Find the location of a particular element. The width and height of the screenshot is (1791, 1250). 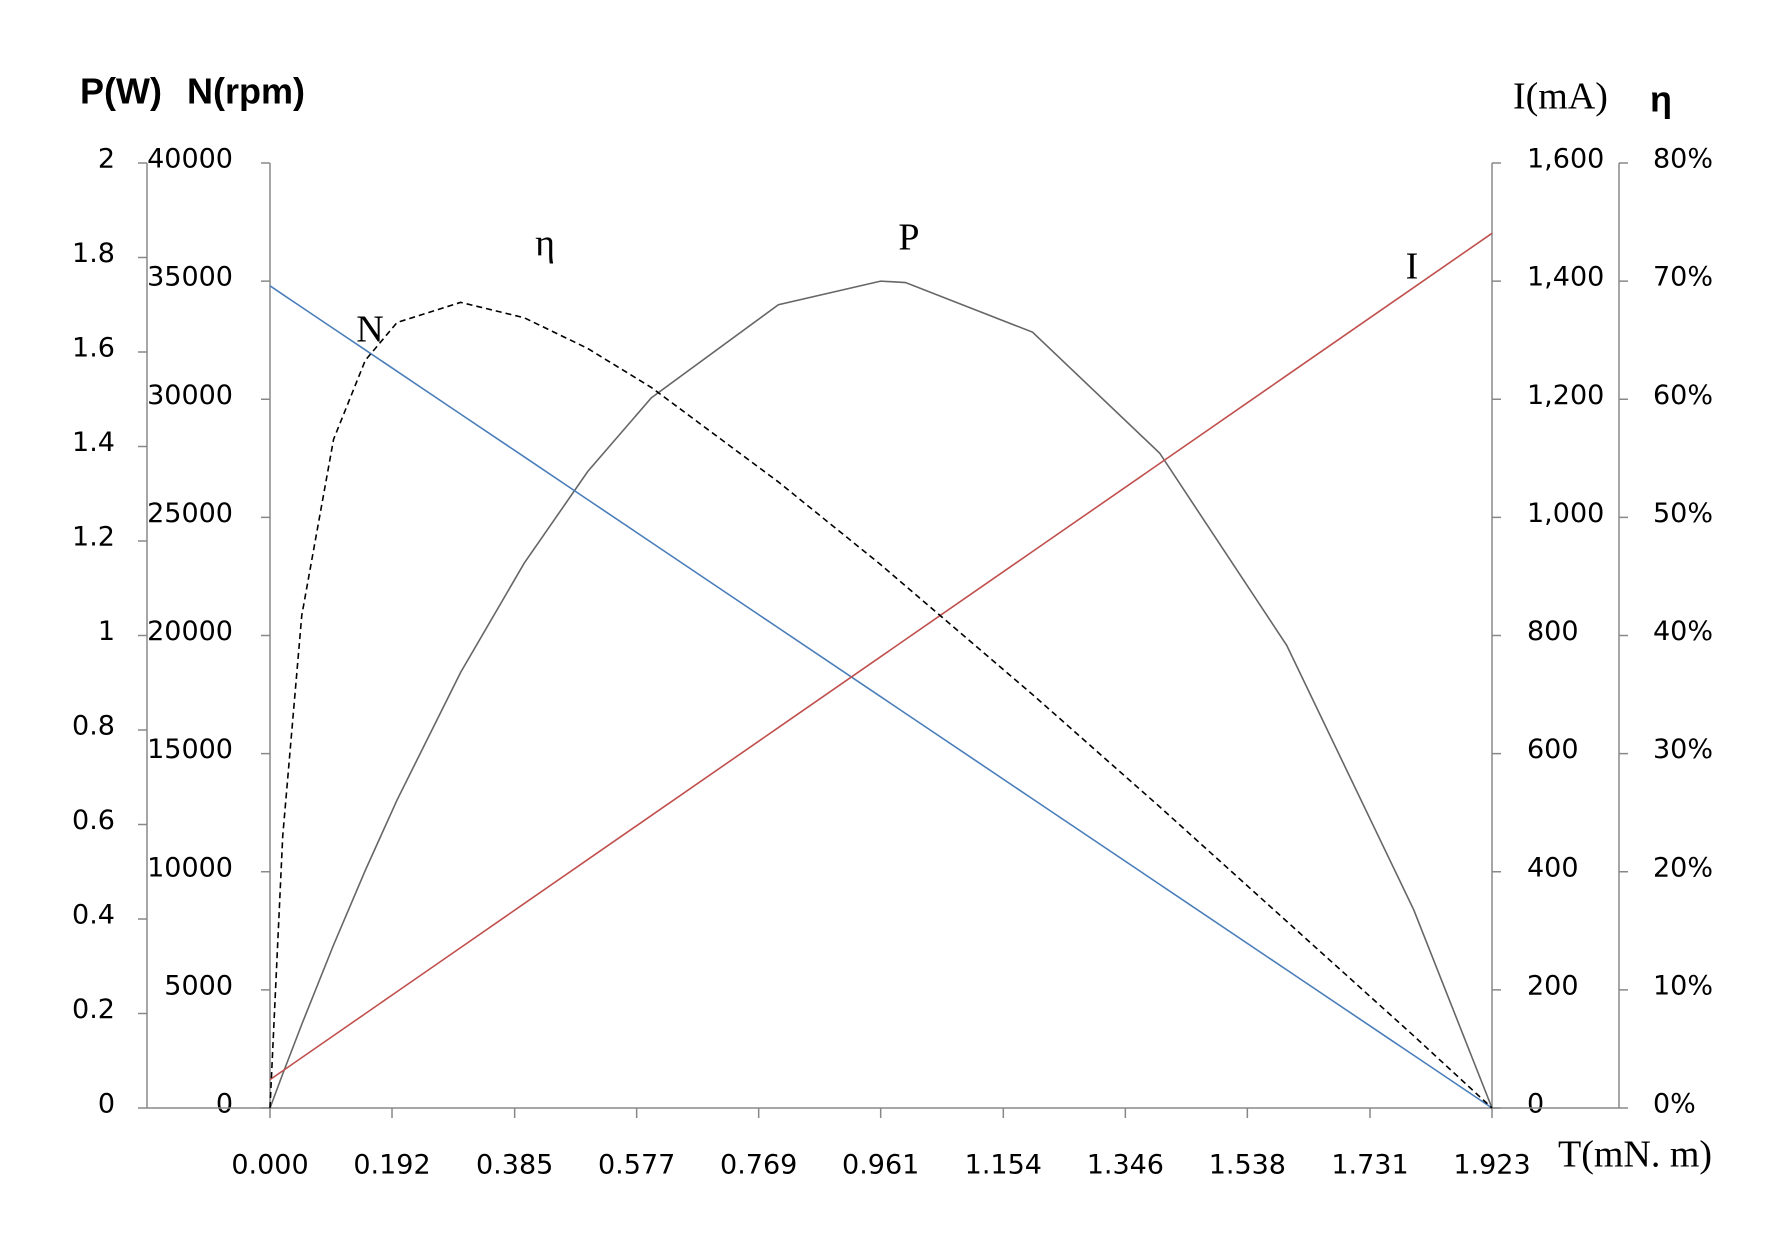

y2-tick-label: 0 is located at coordinates (224, 1104).